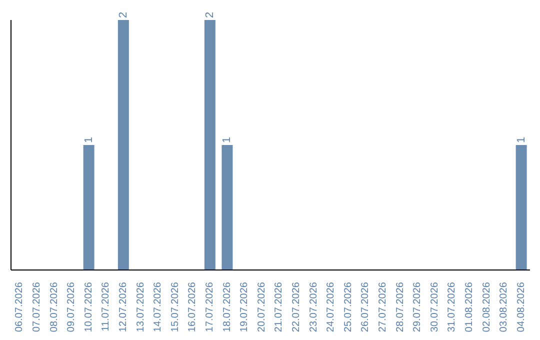 The height and width of the screenshot is (340, 540). I want to click on x-tick-label: 17.07.2026, so click(210, 307).